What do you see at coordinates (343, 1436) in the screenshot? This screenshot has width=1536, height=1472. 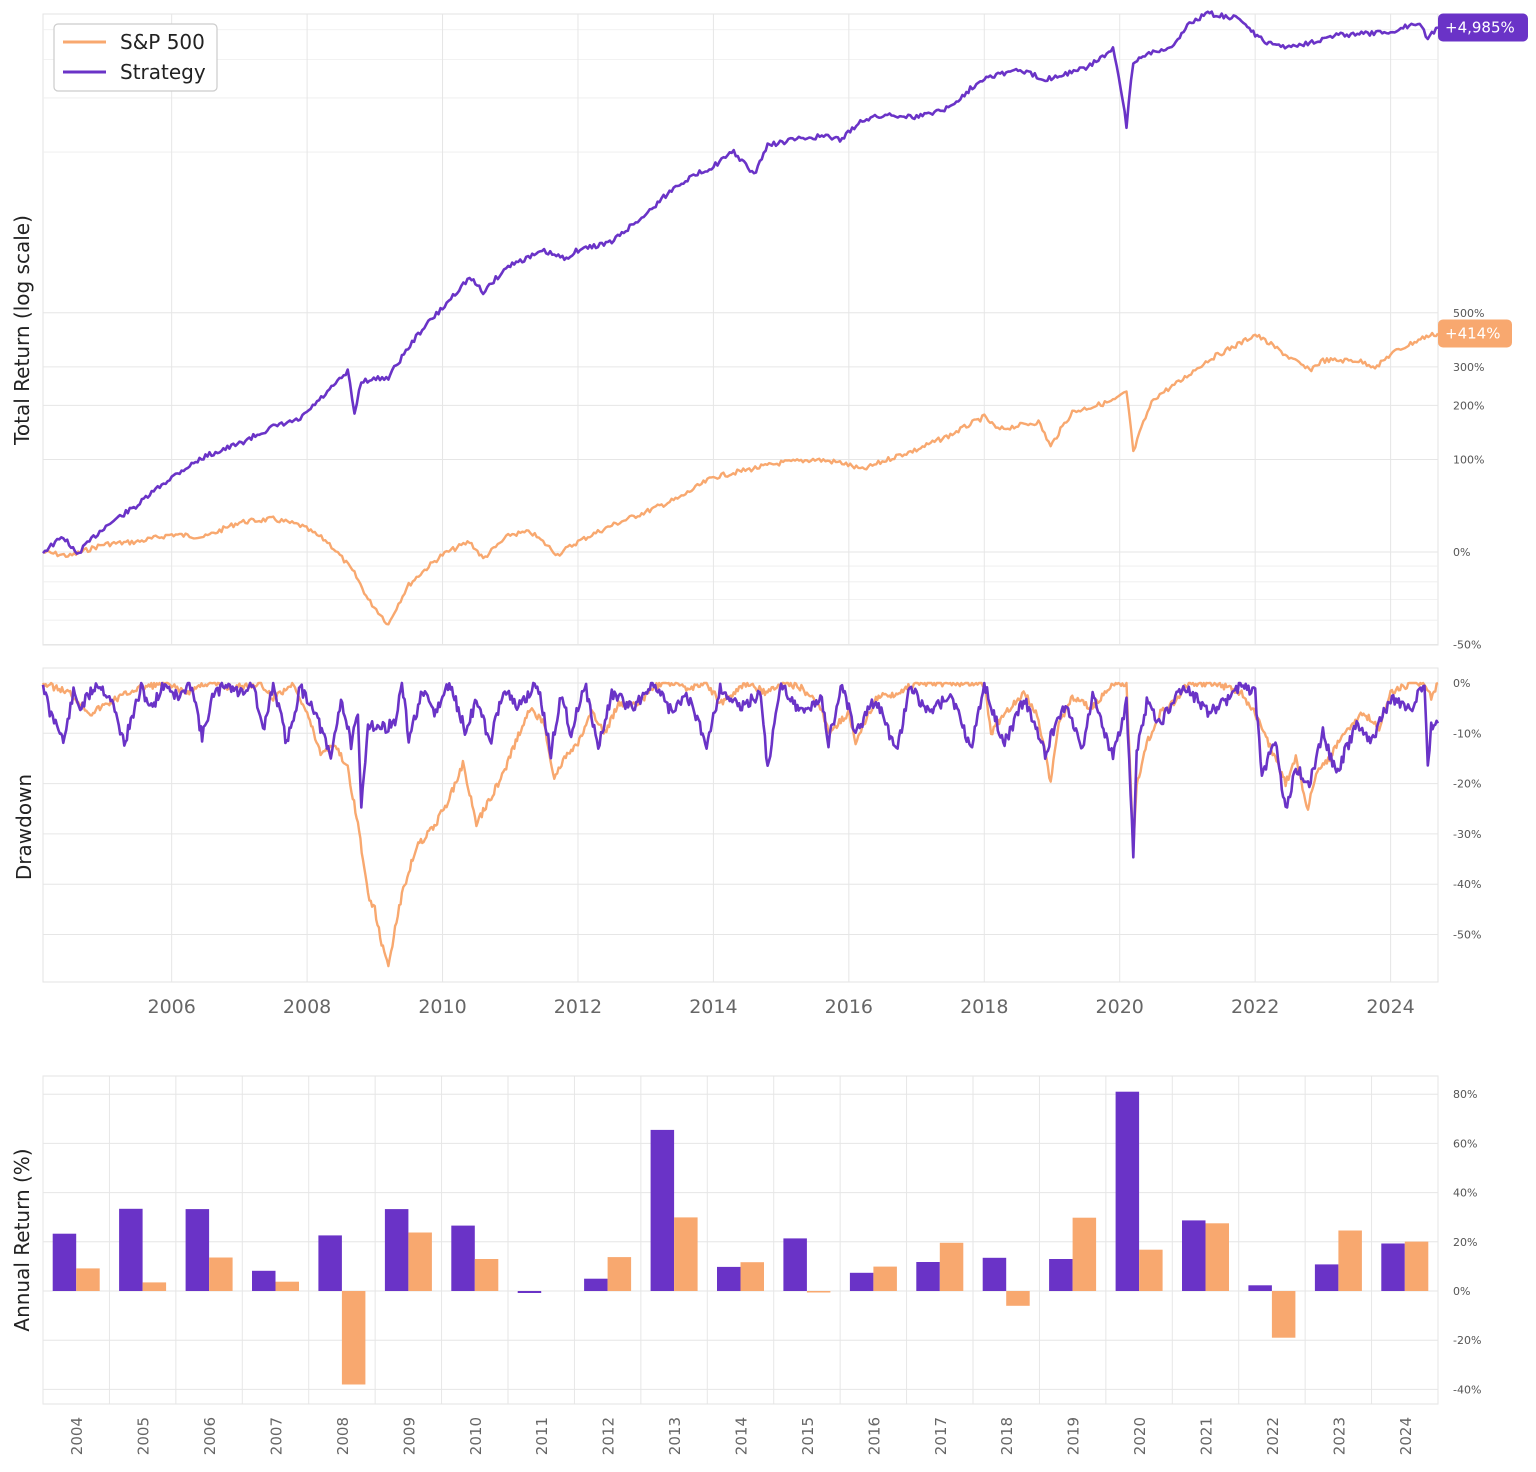 I see `year-category-label: 2008` at bounding box center [343, 1436].